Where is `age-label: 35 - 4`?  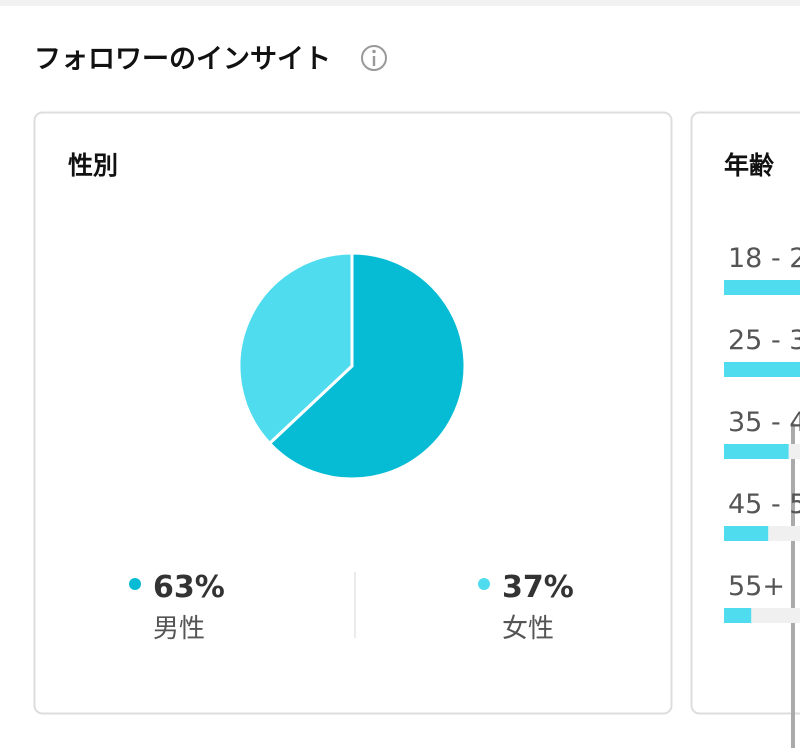 age-label: 35 - 4 is located at coordinates (764, 422).